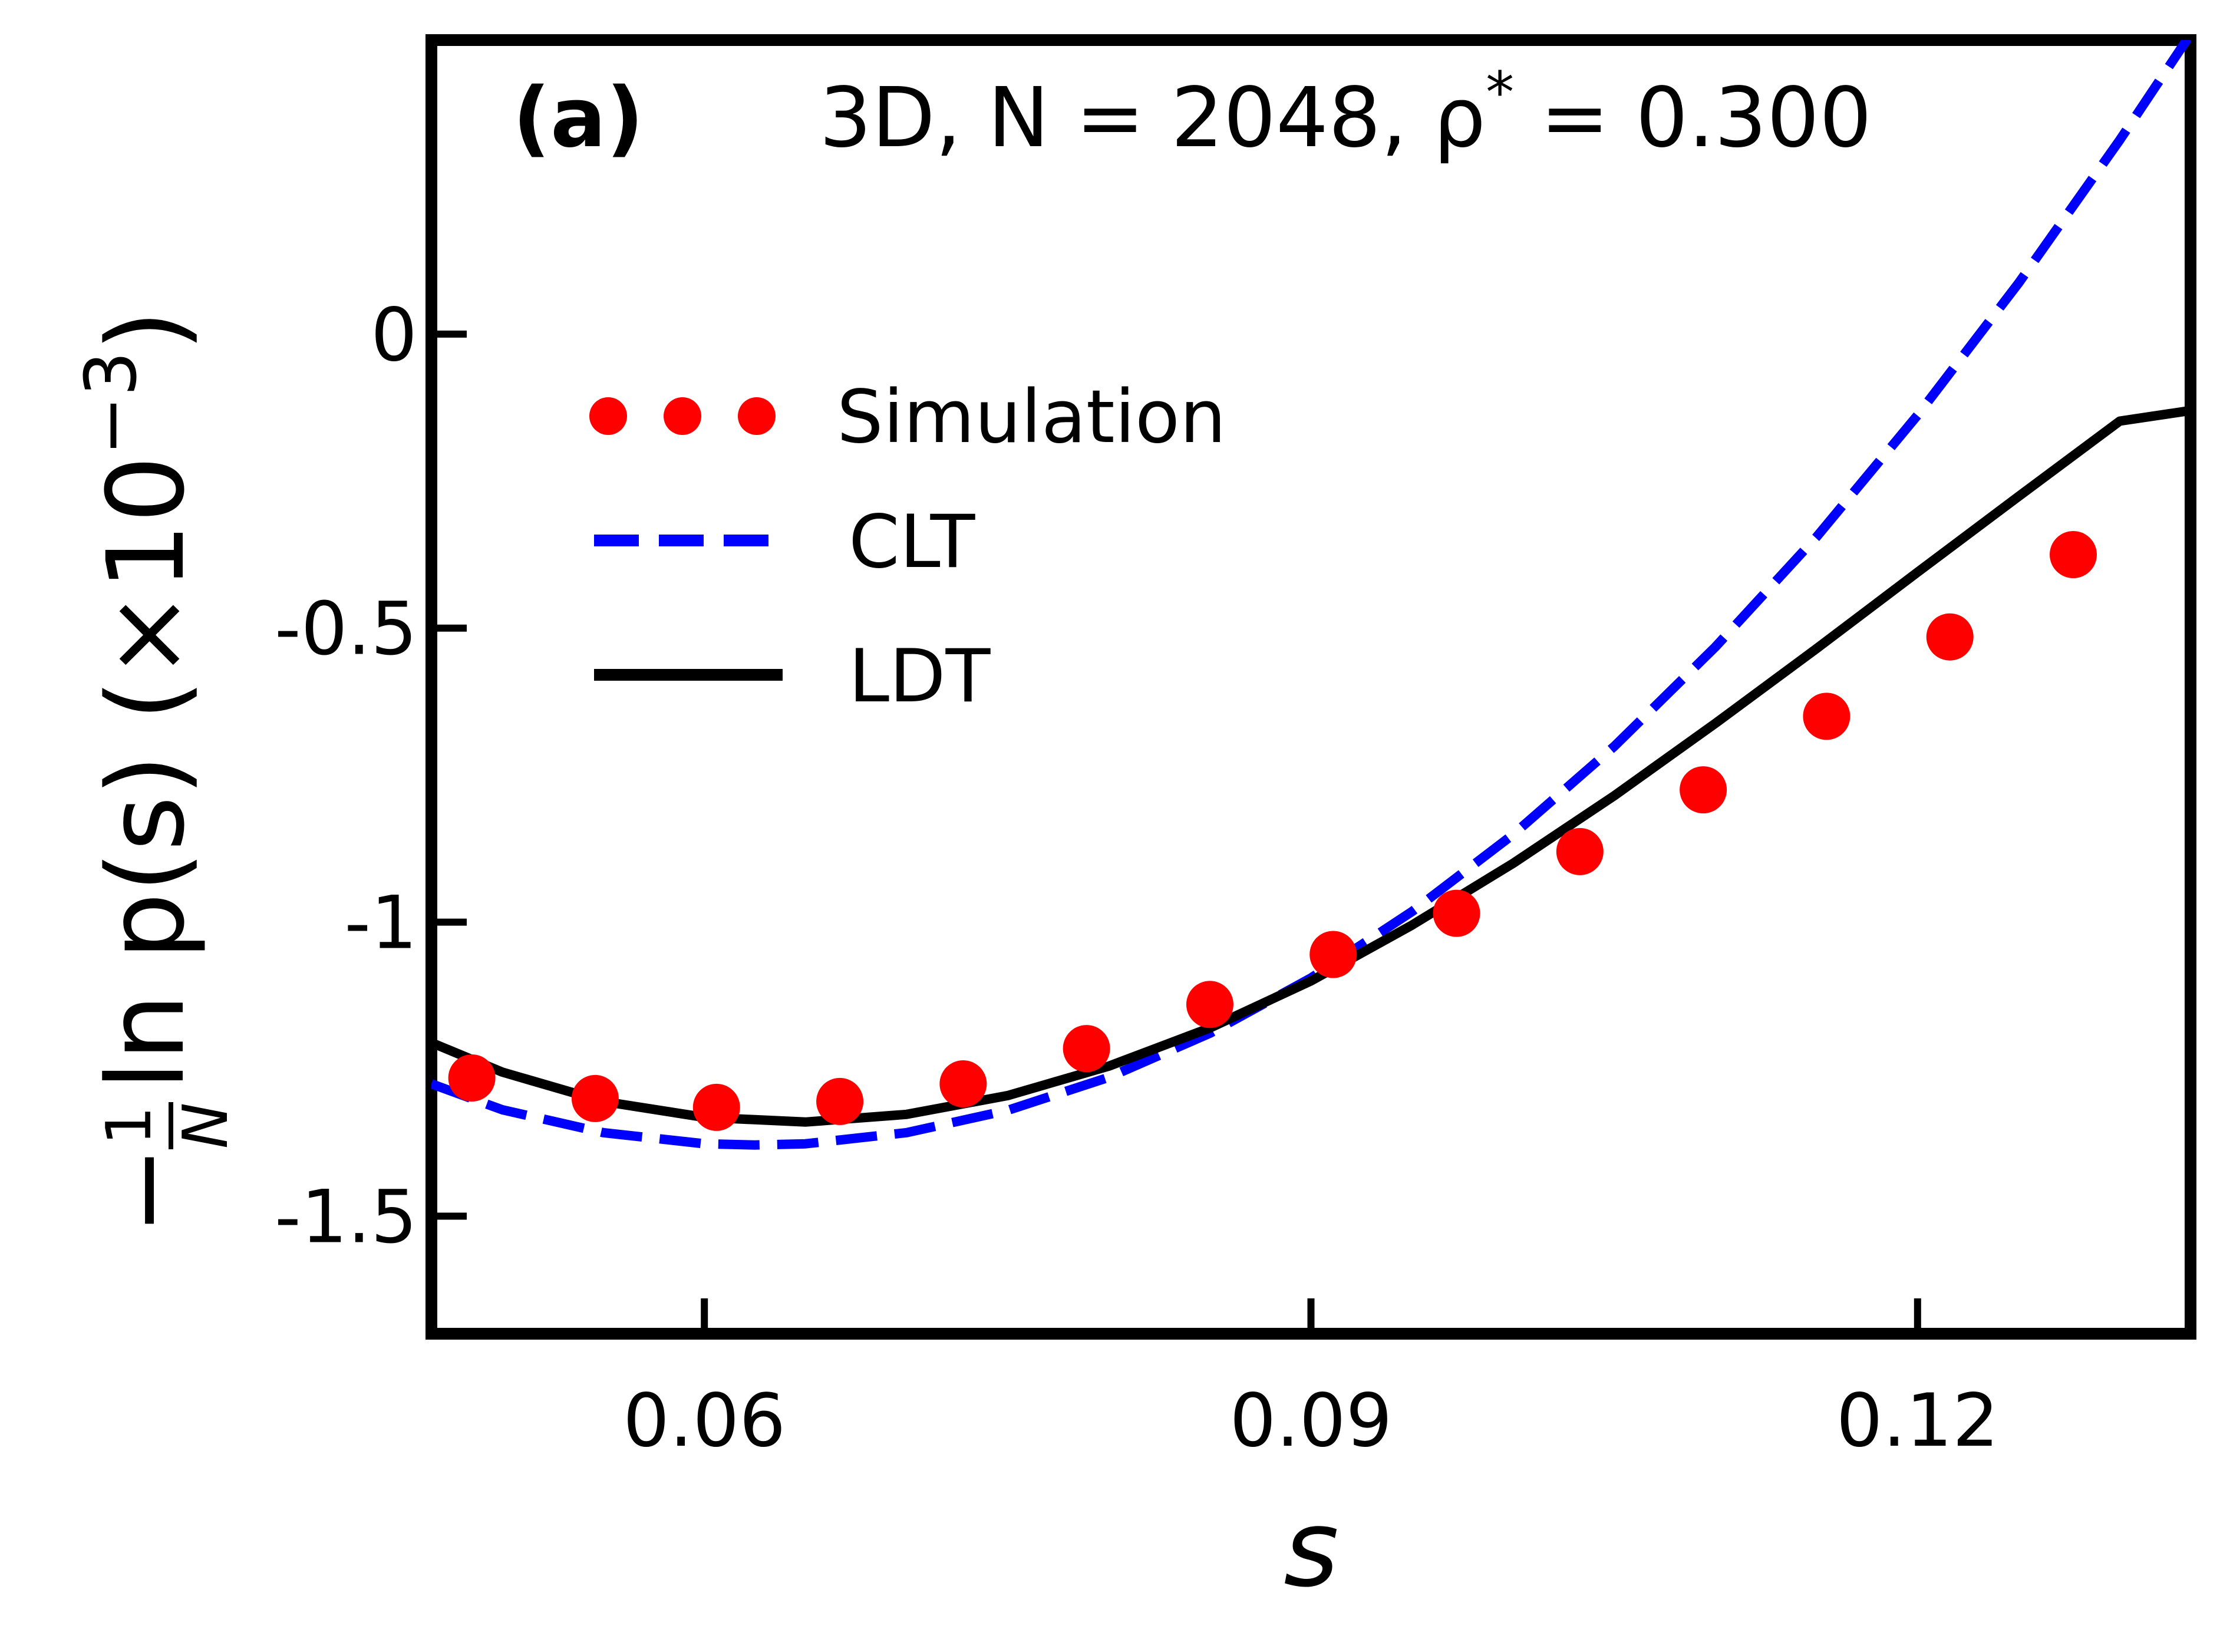 The height and width of the screenshot is (1652, 2220). What do you see at coordinates (913, 542) in the screenshot?
I see `legend-label-clt: CLT` at bounding box center [913, 542].